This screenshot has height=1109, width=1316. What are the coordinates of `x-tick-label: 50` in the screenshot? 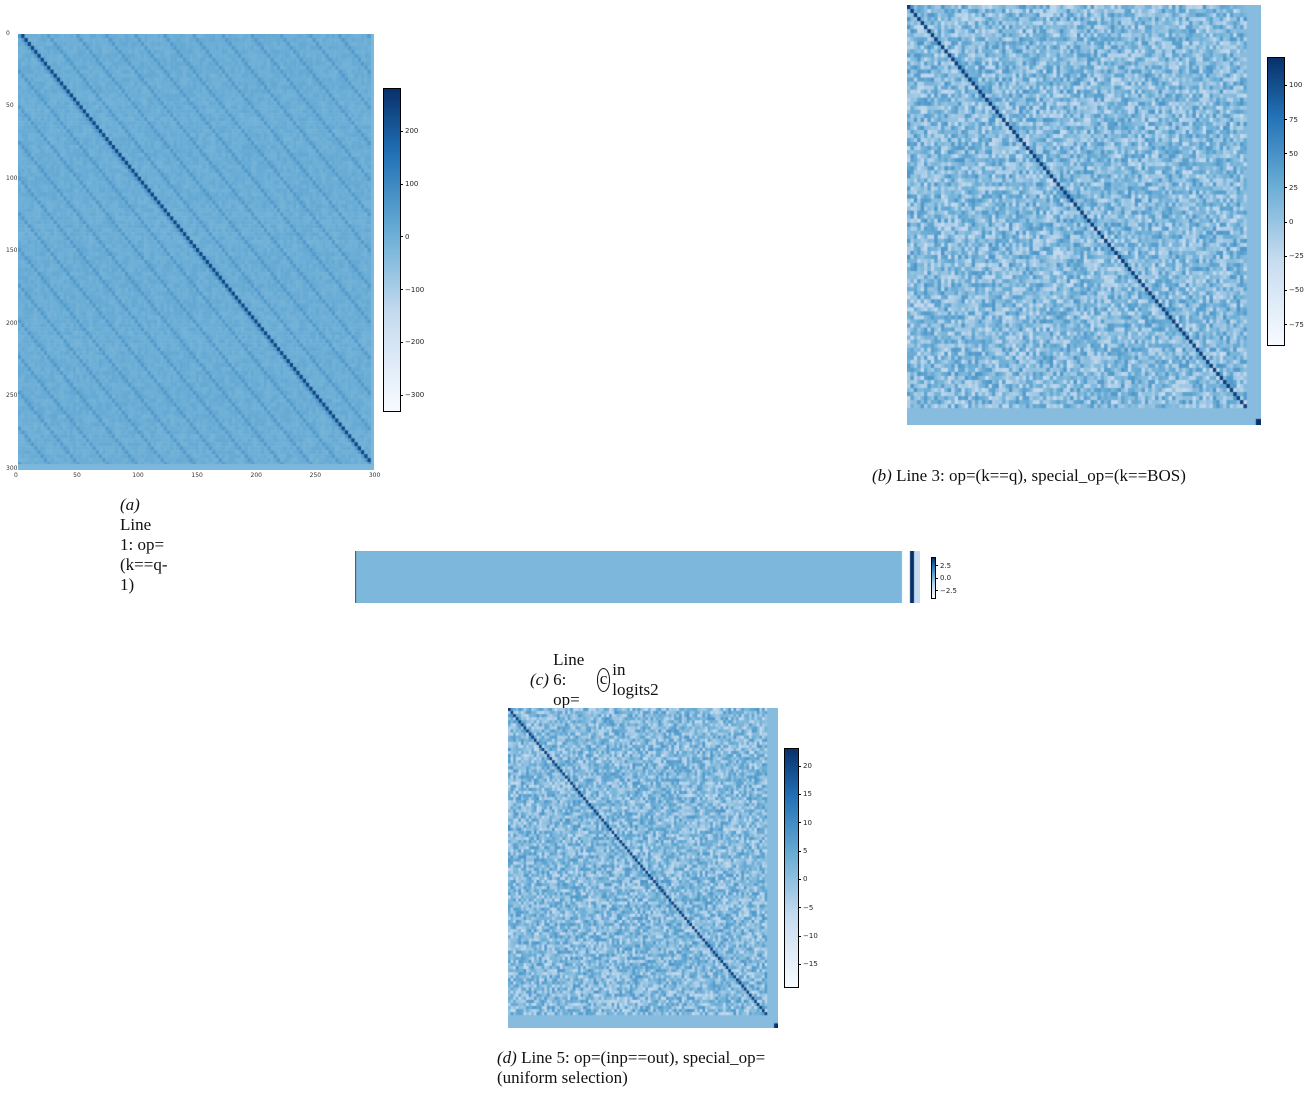 It's located at (77, 475).